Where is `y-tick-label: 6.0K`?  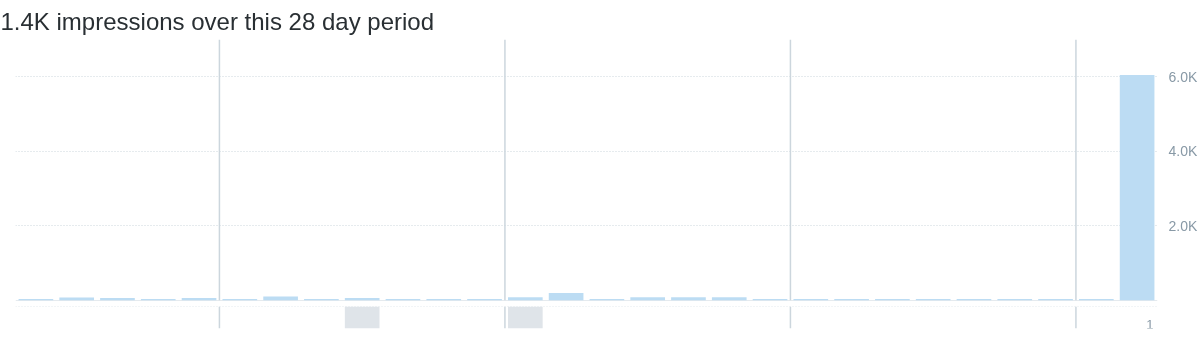
y-tick-label: 6.0K is located at coordinates (1183, 76).